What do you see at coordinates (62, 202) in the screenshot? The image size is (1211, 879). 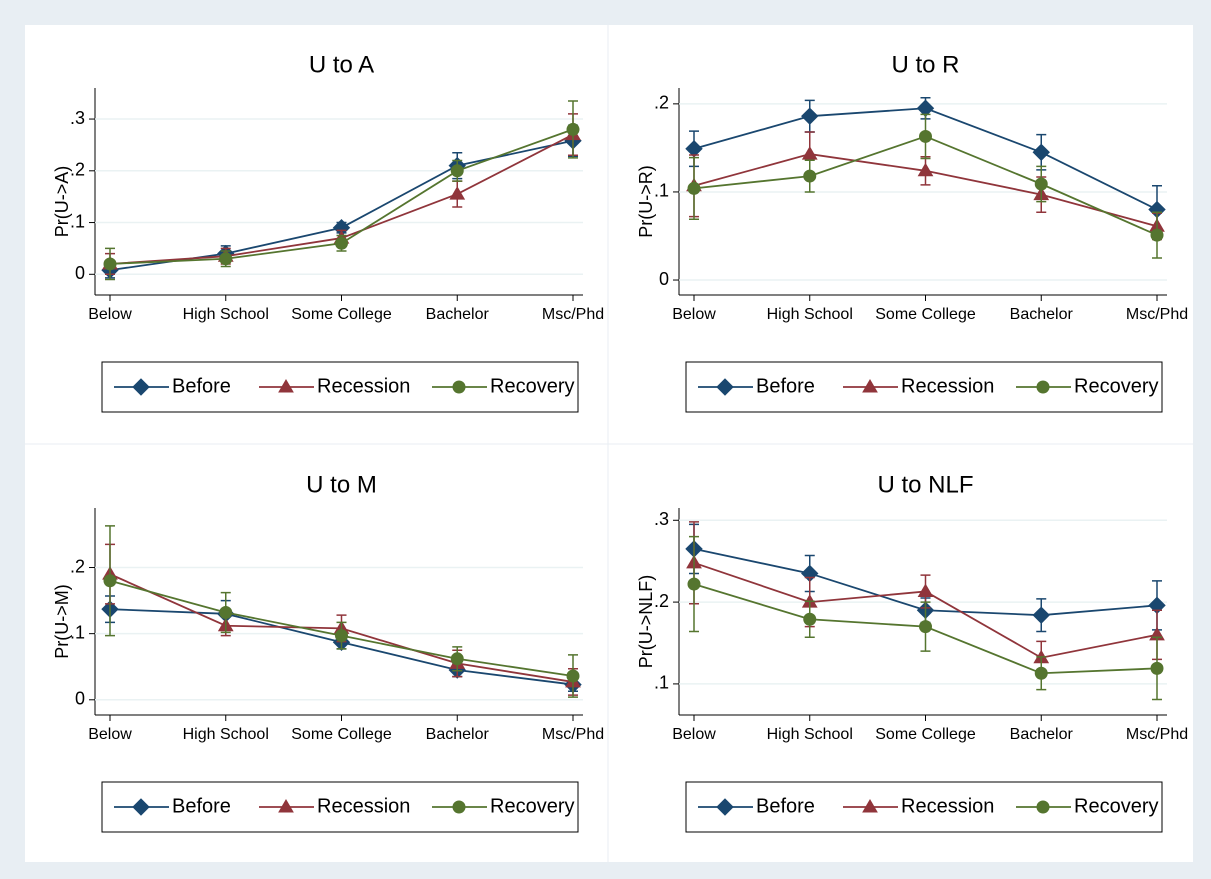 I see `y-axis-label: Pr(U->A)` at bounding box center [62, 202].